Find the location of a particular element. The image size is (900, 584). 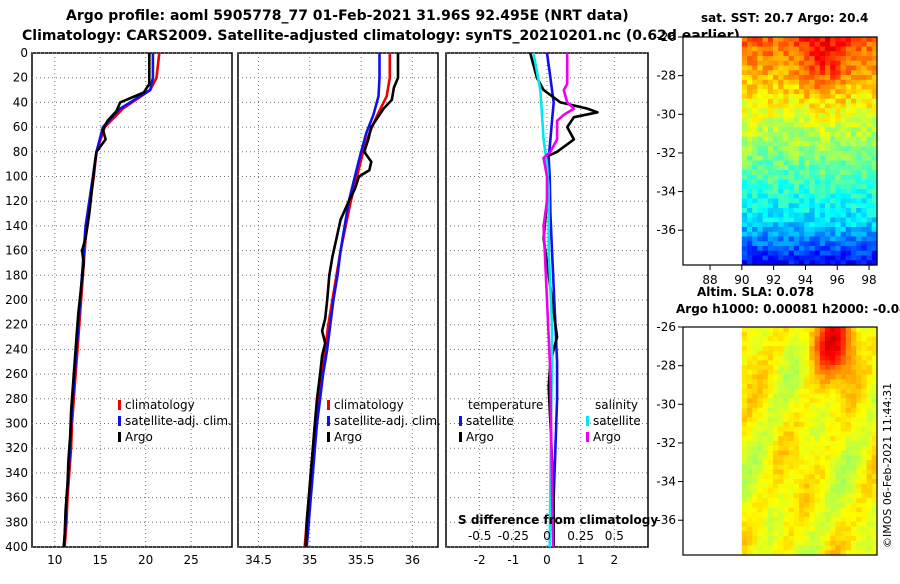

legend-label: Argo is located at coordinates (480, 437).